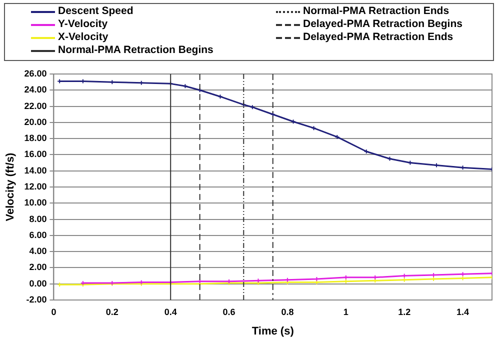 The width and height of the screenshot is (500, 342). What do you see at coordinates (463, 311) in the screenshot?
I see `x-tick-label: 1.4` at bounding box center [463, 311].